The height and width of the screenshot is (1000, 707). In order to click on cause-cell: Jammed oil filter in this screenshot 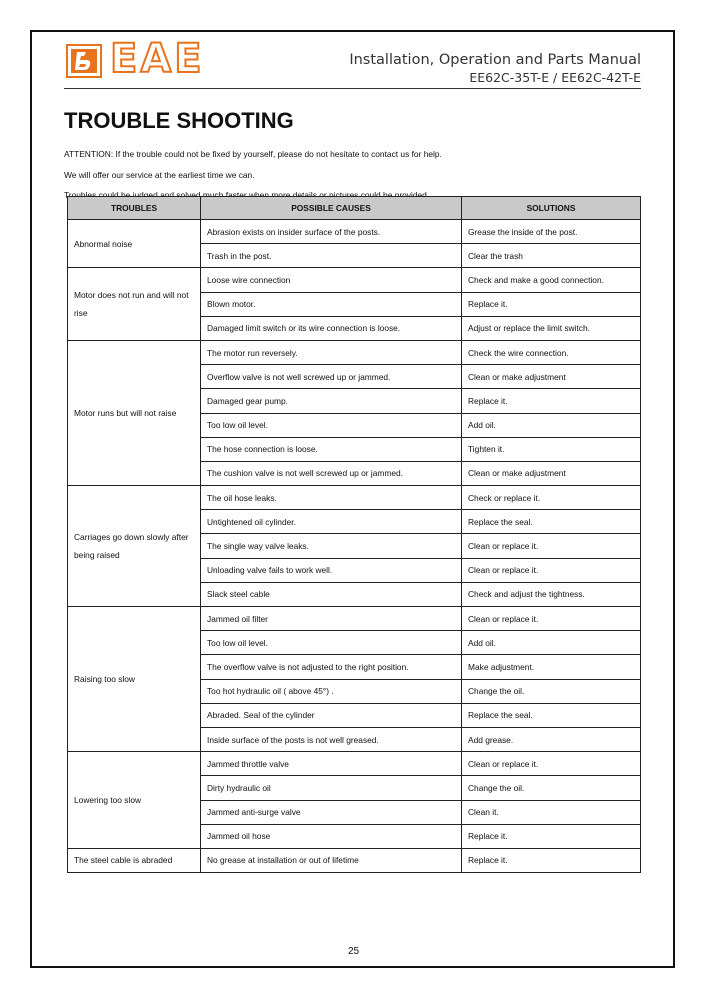, I will do `click(331, 618)`.